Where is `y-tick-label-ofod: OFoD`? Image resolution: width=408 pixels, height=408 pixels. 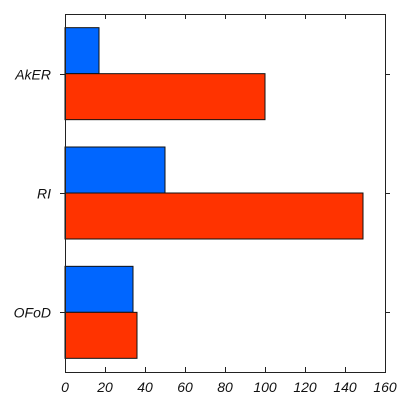 y-tick-label-ofod: OFoD is located at coordinates (32, 313).